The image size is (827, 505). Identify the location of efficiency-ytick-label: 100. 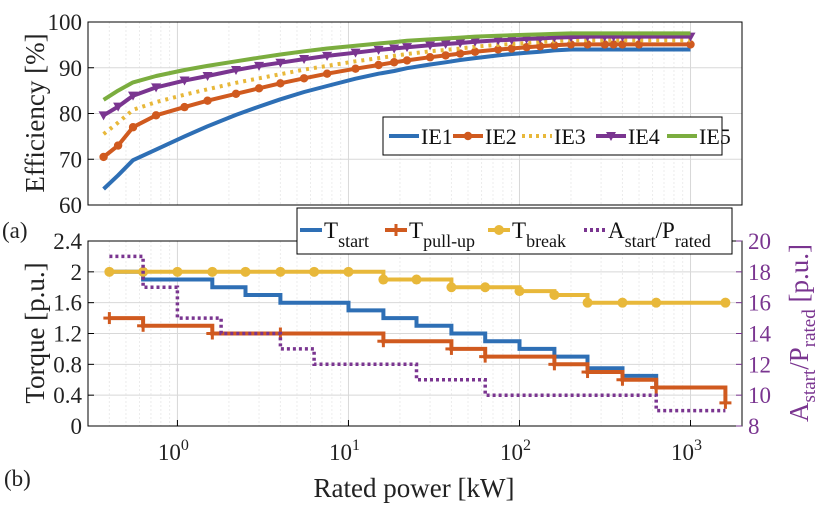
(65, 22).